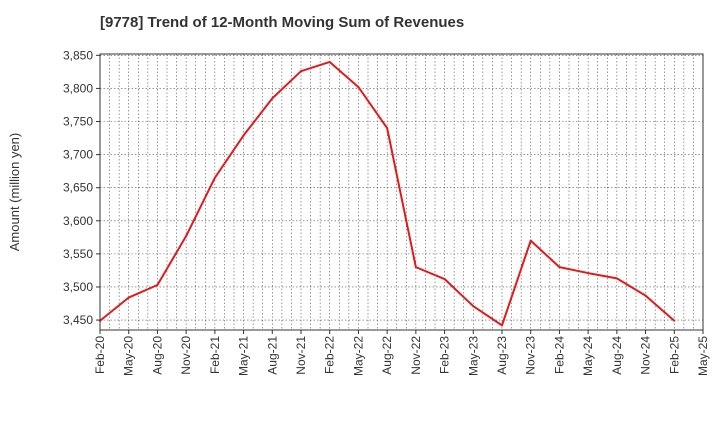  What do you see at coordinates (78, 287) in the screenshot?
I see `y-tick-label: 3,500` at bounding box center [78, 287].